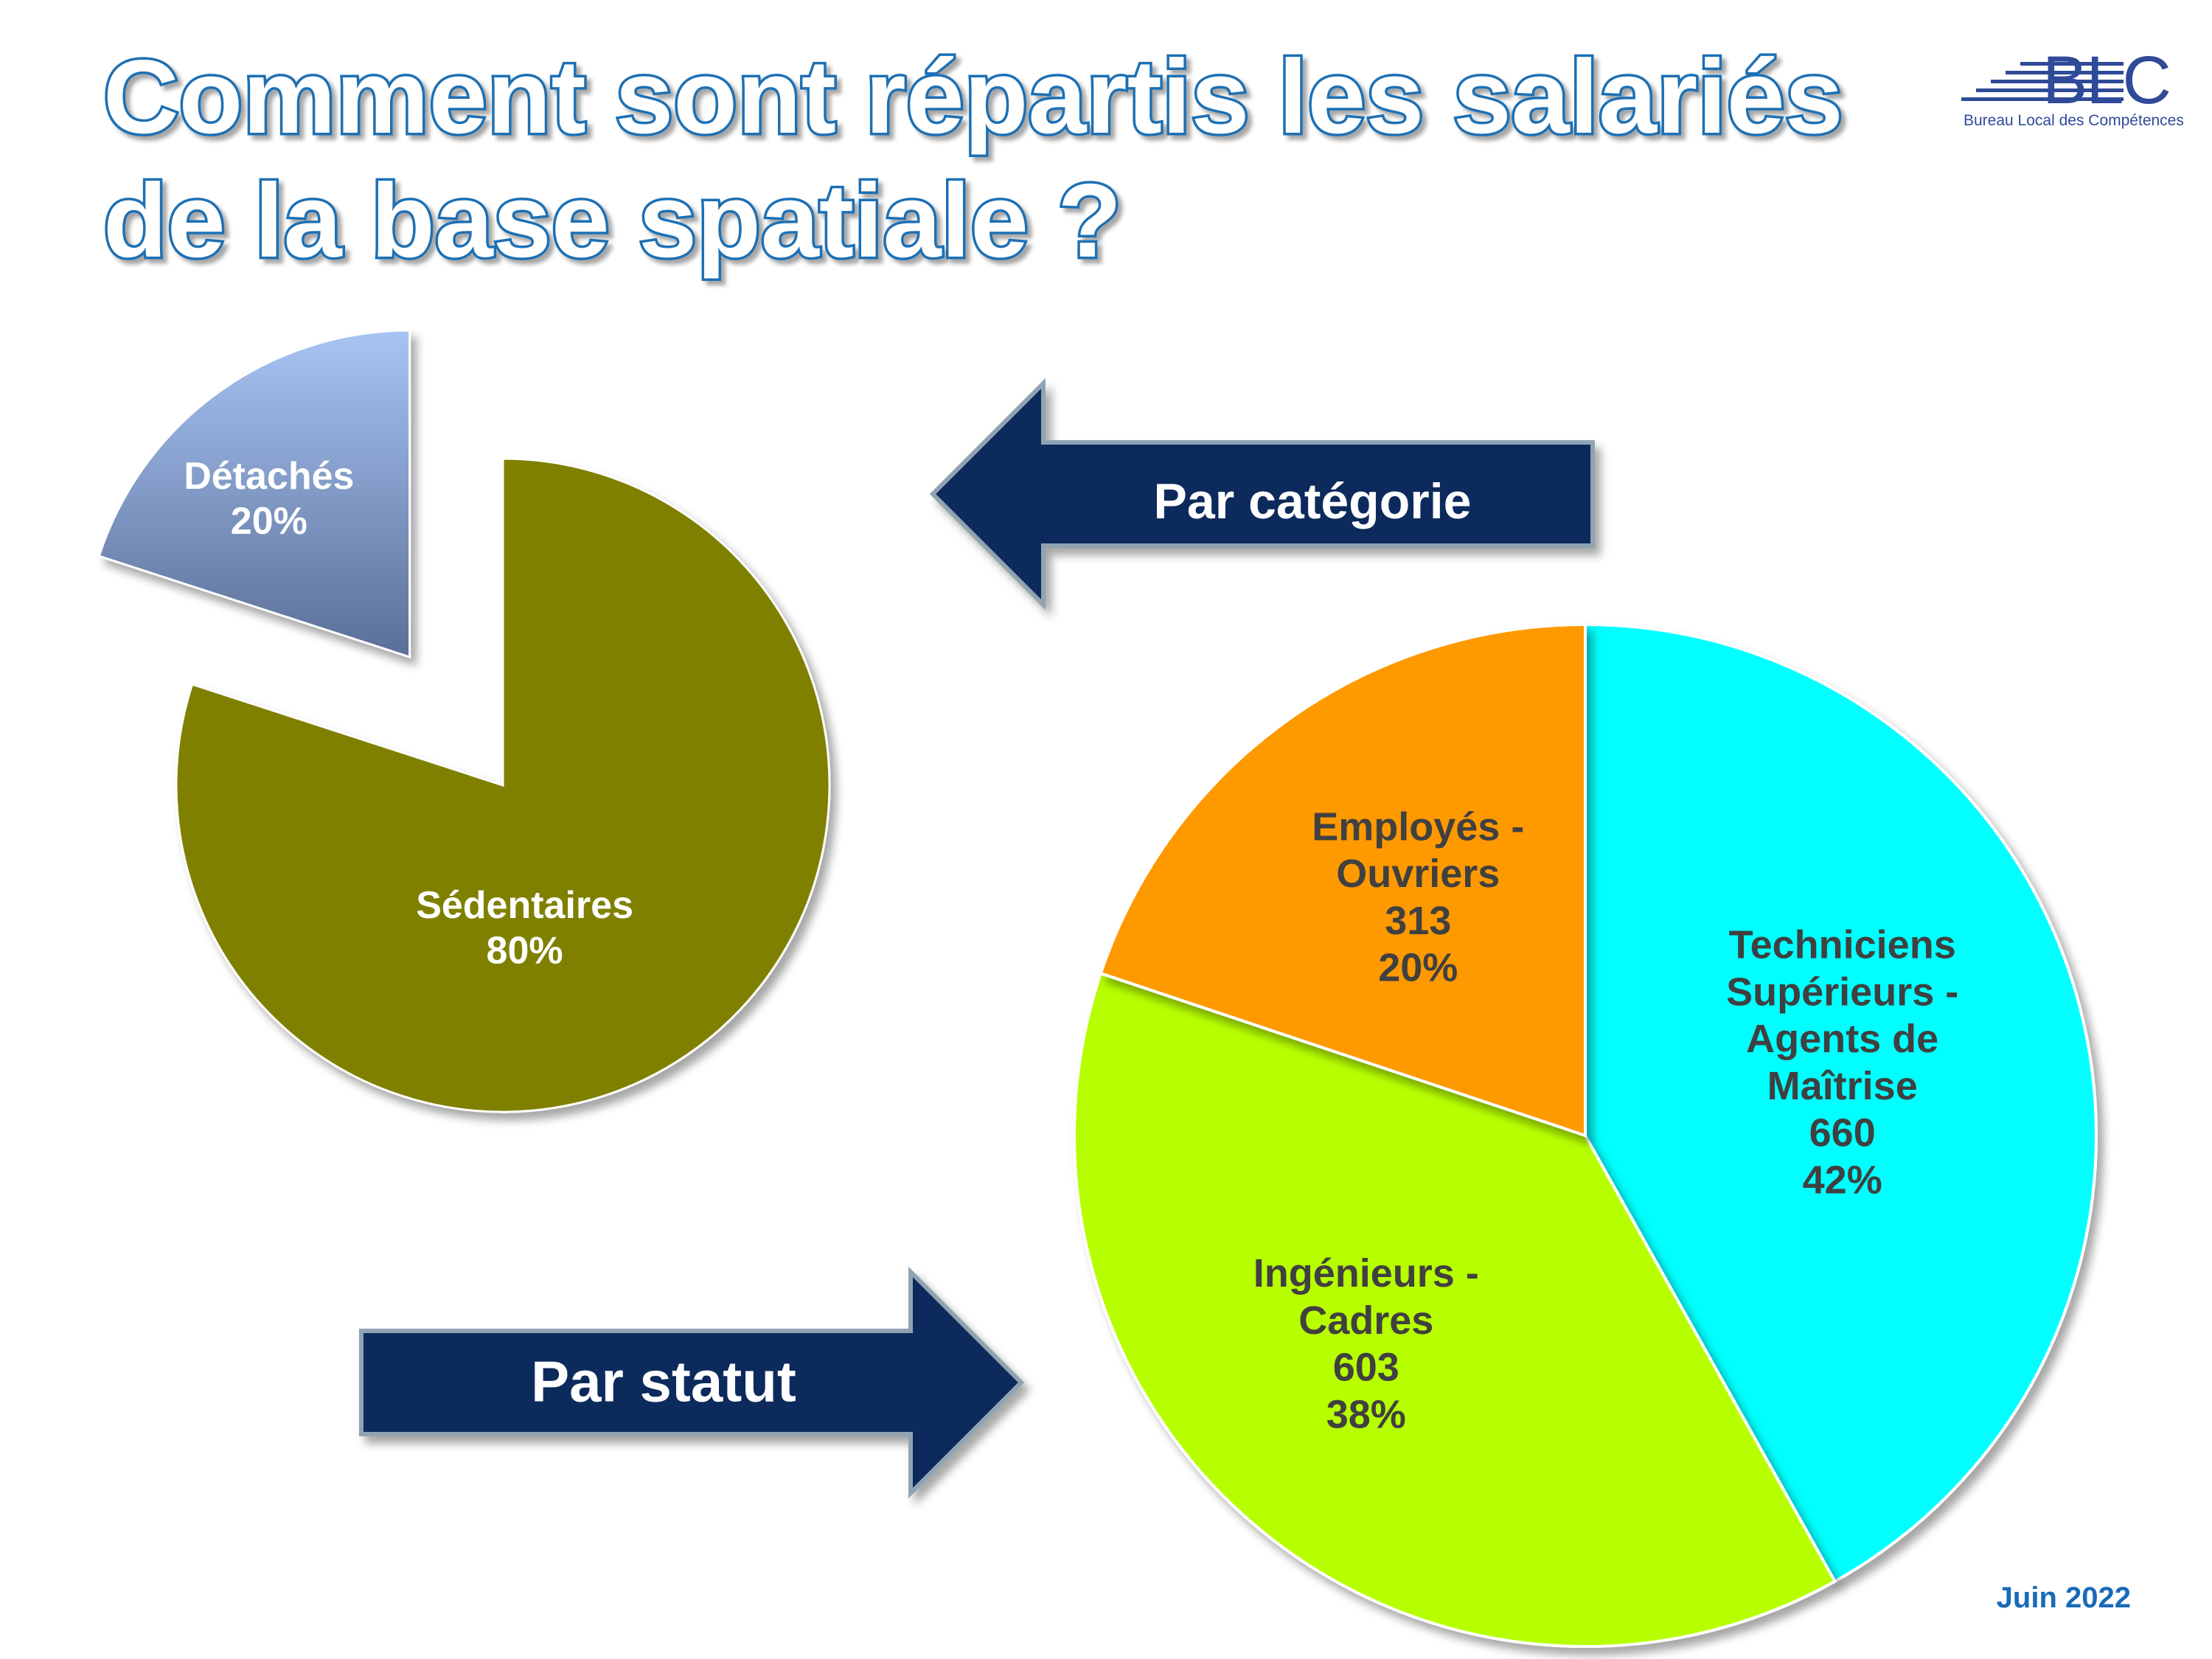 This screenshot has height=1659, width=2212. Describe the element at coordinates (1418, 897) in the screenshot. I see `pie-label-employes: Employés -Ouvriers 313 20%` at that location.